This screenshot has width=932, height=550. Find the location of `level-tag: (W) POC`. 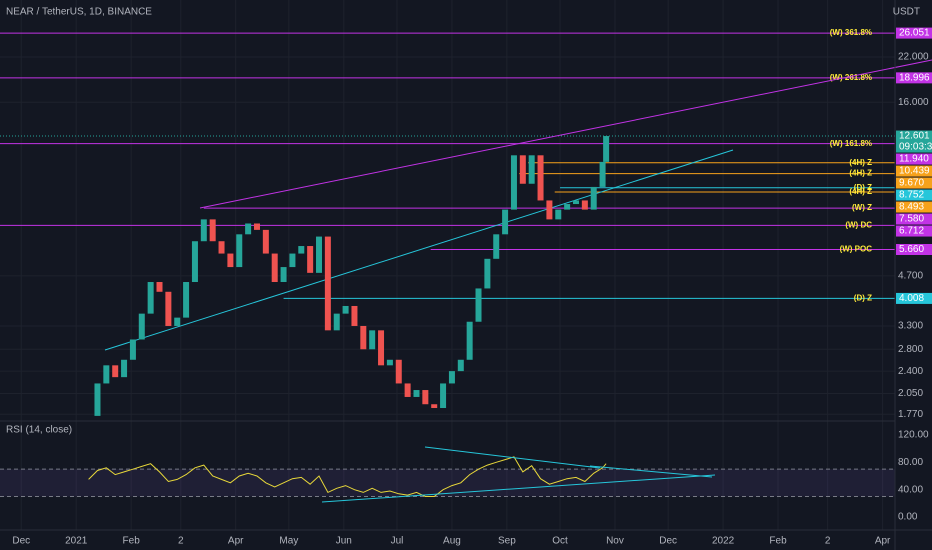

level-tag: (W) POC is located at coordinates (856, 249).